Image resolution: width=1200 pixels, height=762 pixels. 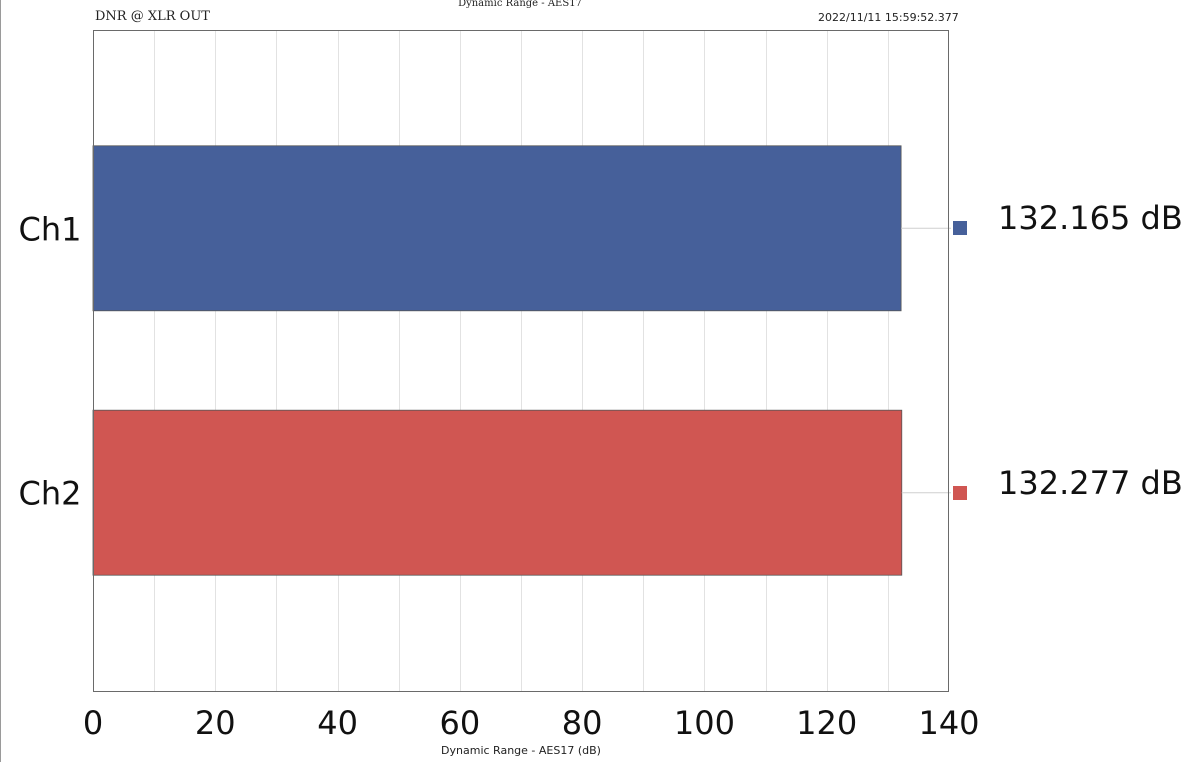 What do you see at coordinates (152, 16) in the screenshot?
I see `chart-subtitle: DNR @ XLR OUT` at bounding box center [152, 16].